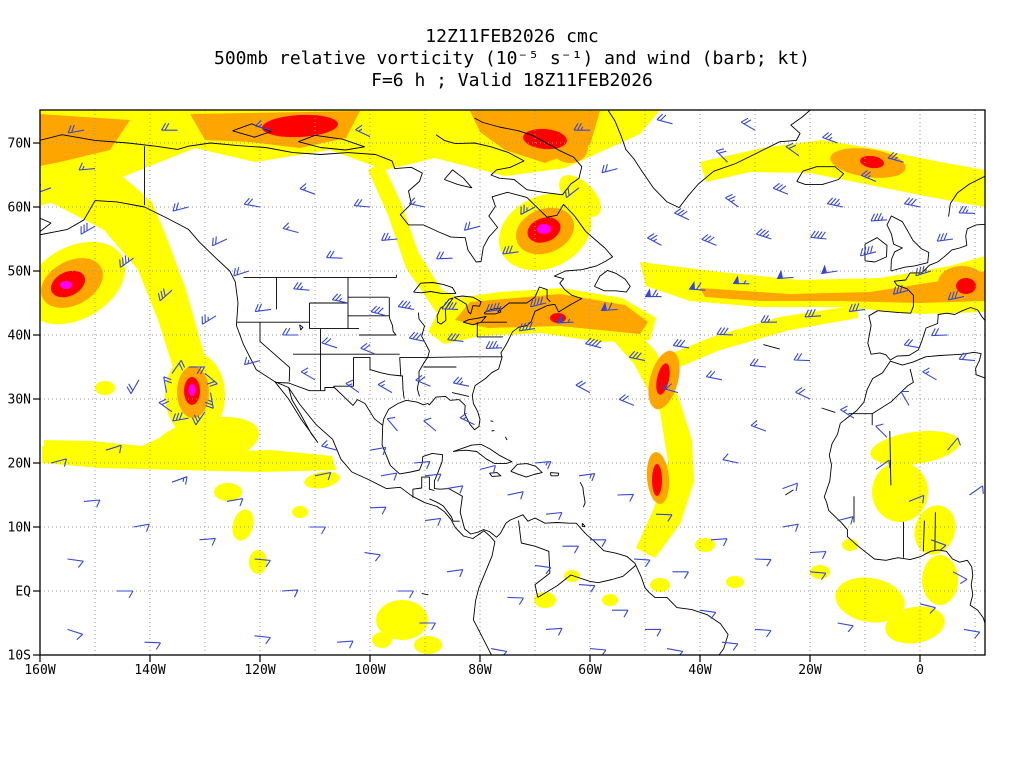  Describe the element at coordinates (259, 670) in the screenshot. I see `x-axis-label: 120W` at that location.